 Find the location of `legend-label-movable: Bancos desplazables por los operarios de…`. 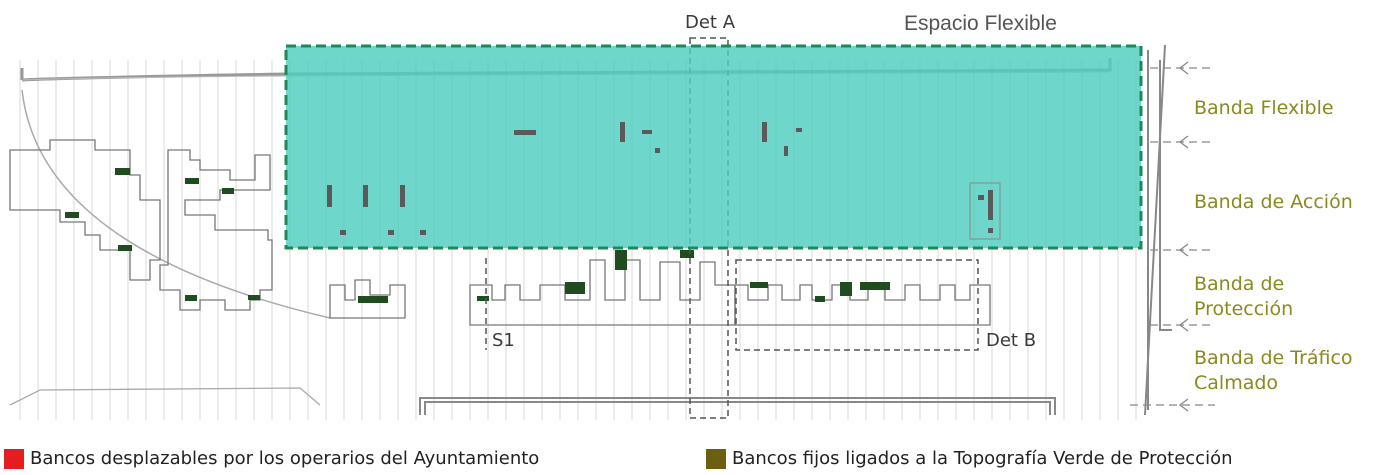

legend-label-movable: Bancos desplazables por los operarios de… is located at coordinates (285, 458).